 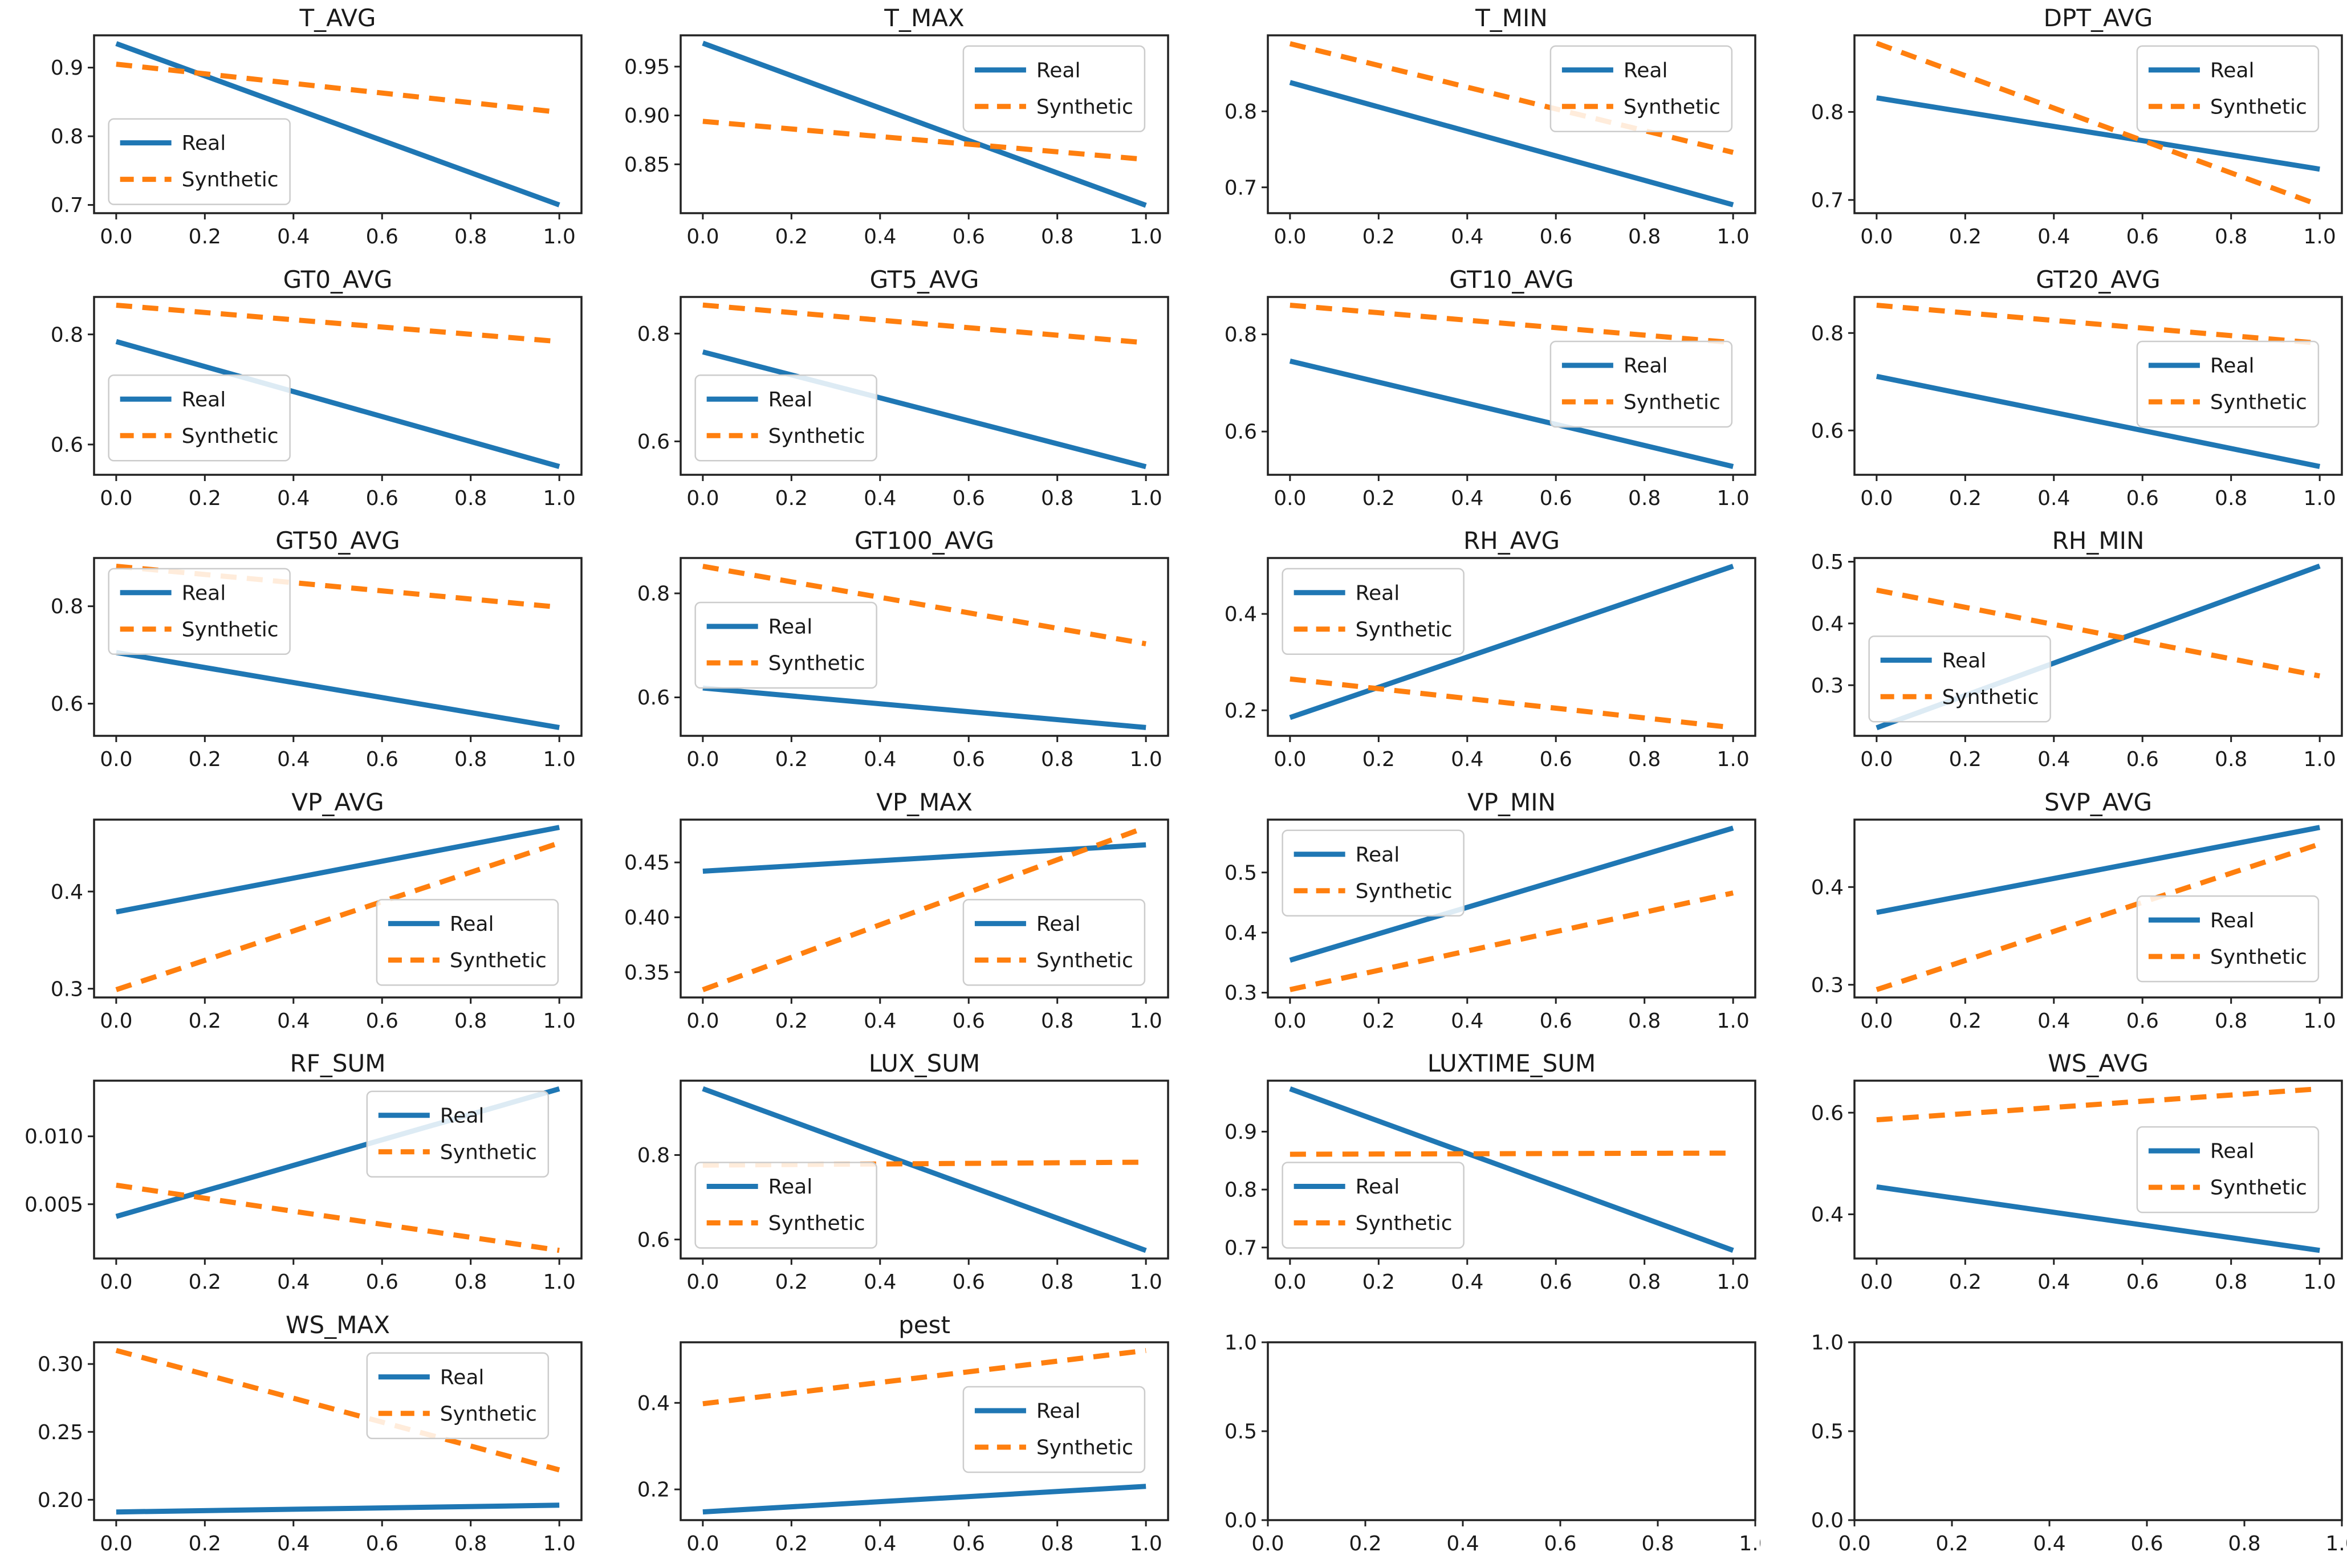 What do you see at coordinates (337, 802) in the screenshot?
I see `subplot-title: VP_AVG` at bounding box center [337, 802].